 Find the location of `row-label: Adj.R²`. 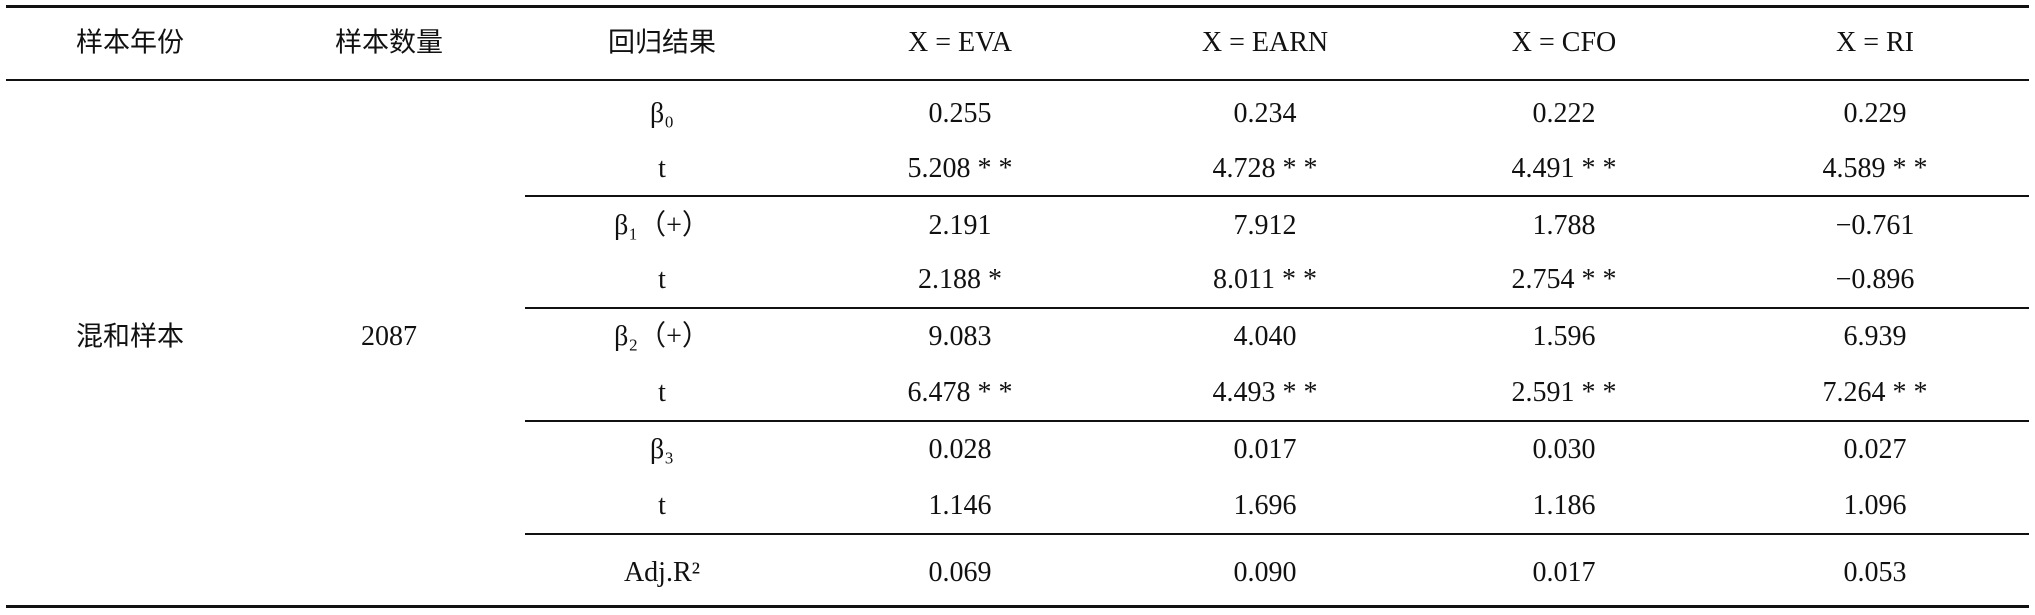

row-label: Adj.R² is located at coordinates (662, 572).